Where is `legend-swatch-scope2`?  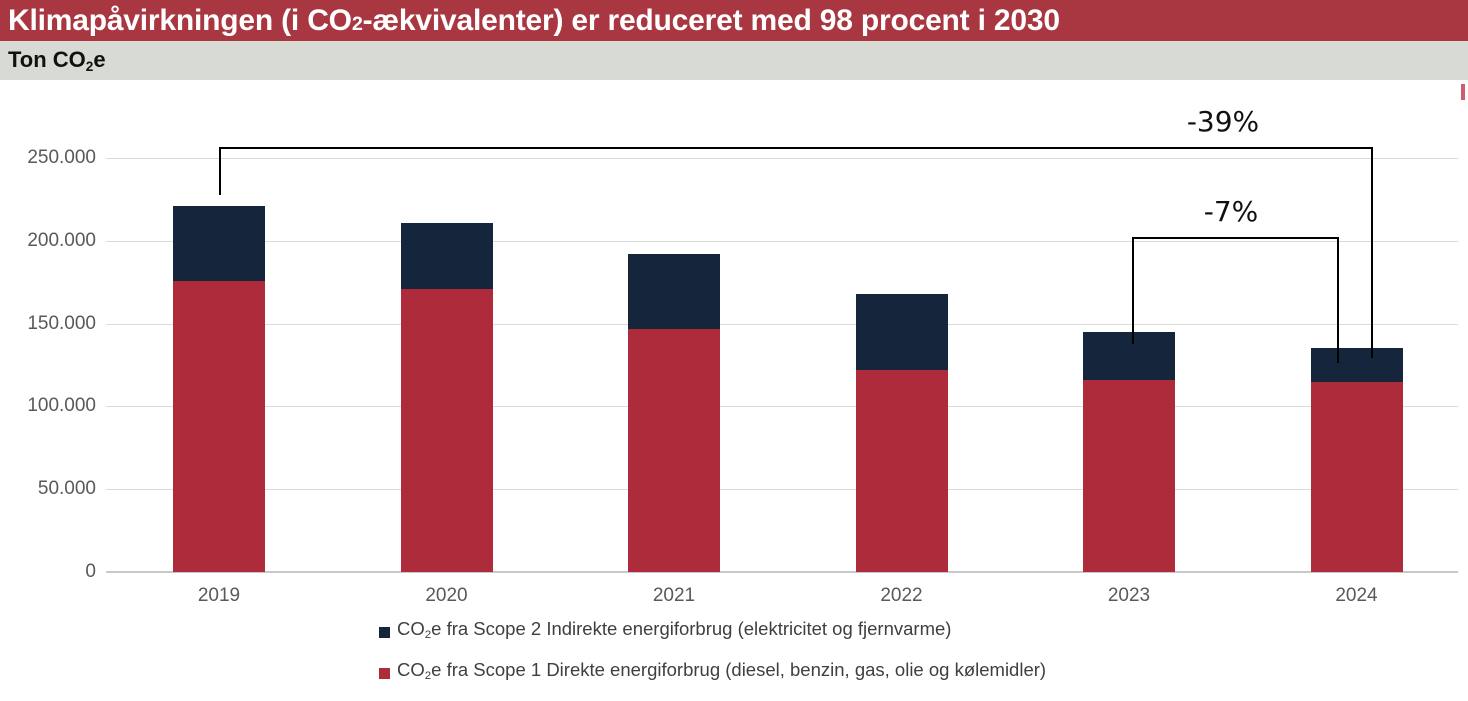 legend-swatch-scope2 is located at coordinates (384, 632).